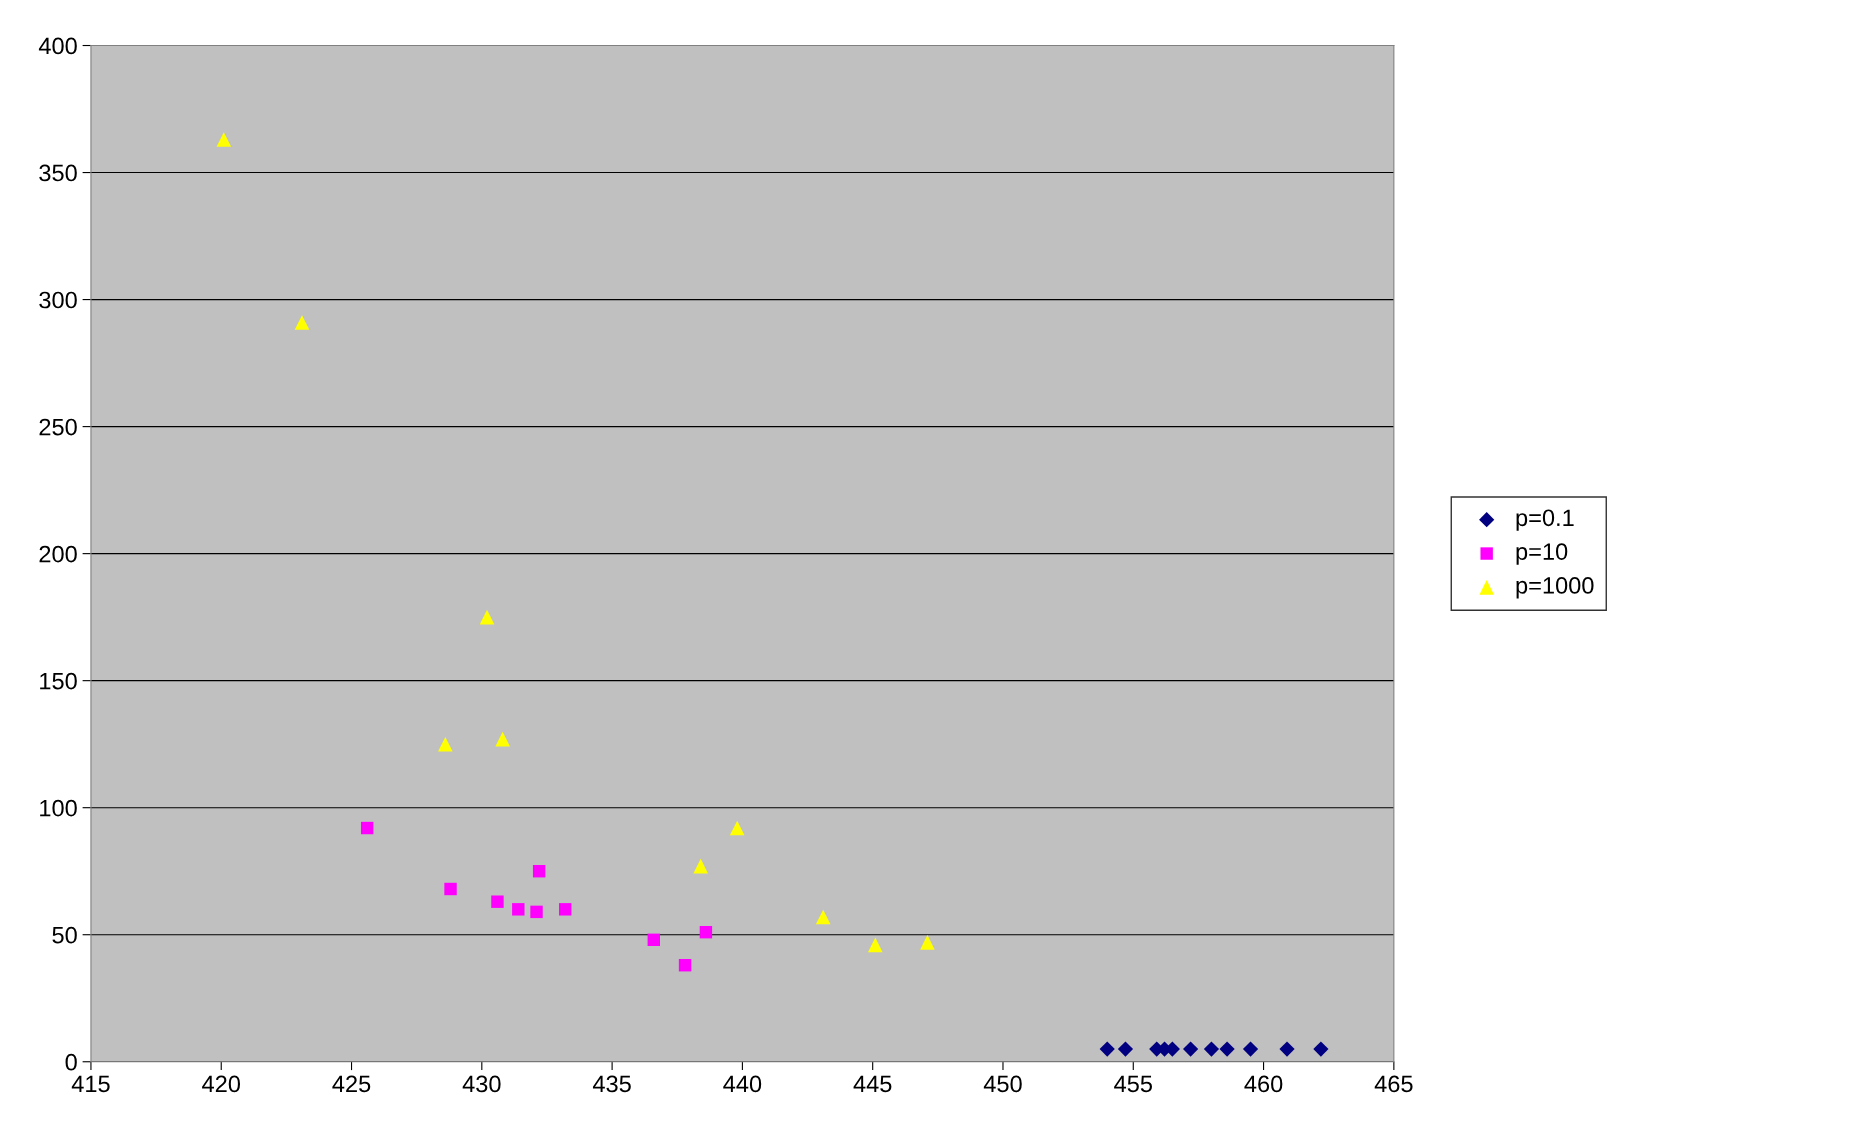 Image resolution: width=1856 pixels, height=1138 pixels. Describe the element at coordinates (742, 1084) in the screenshot. I see `x-tick-label: 440` at that location.